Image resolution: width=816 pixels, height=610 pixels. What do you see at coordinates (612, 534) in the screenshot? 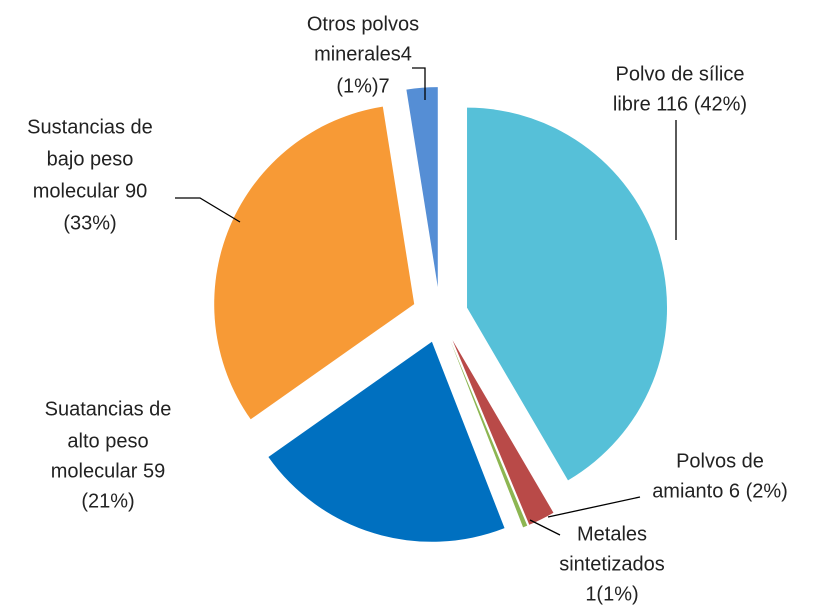
I see `slice-label: Metales` at bounding box center [612, 534].